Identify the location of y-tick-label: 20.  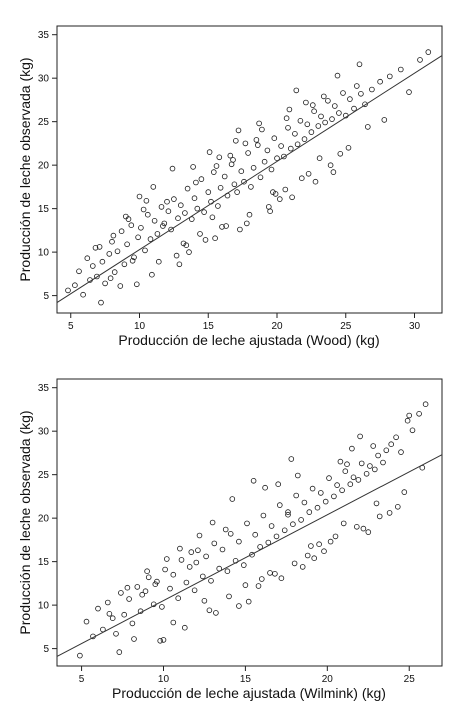
(44, 519).